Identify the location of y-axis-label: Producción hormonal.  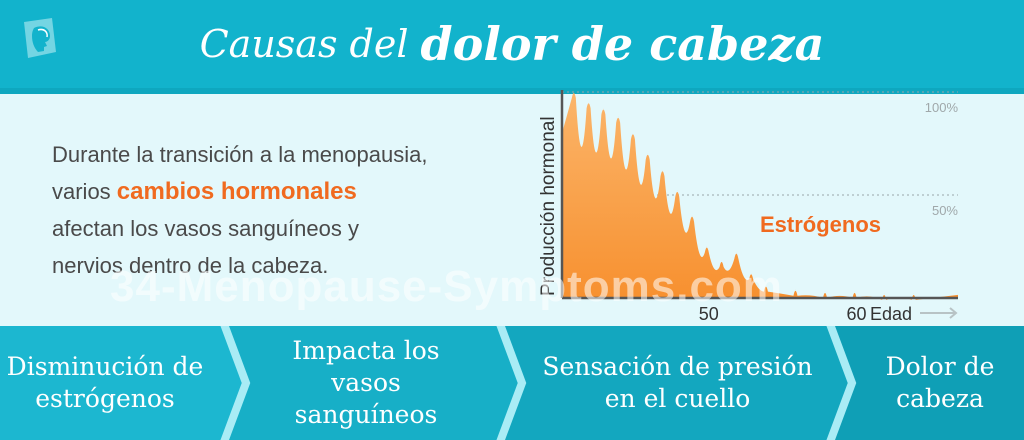
(548, 206).